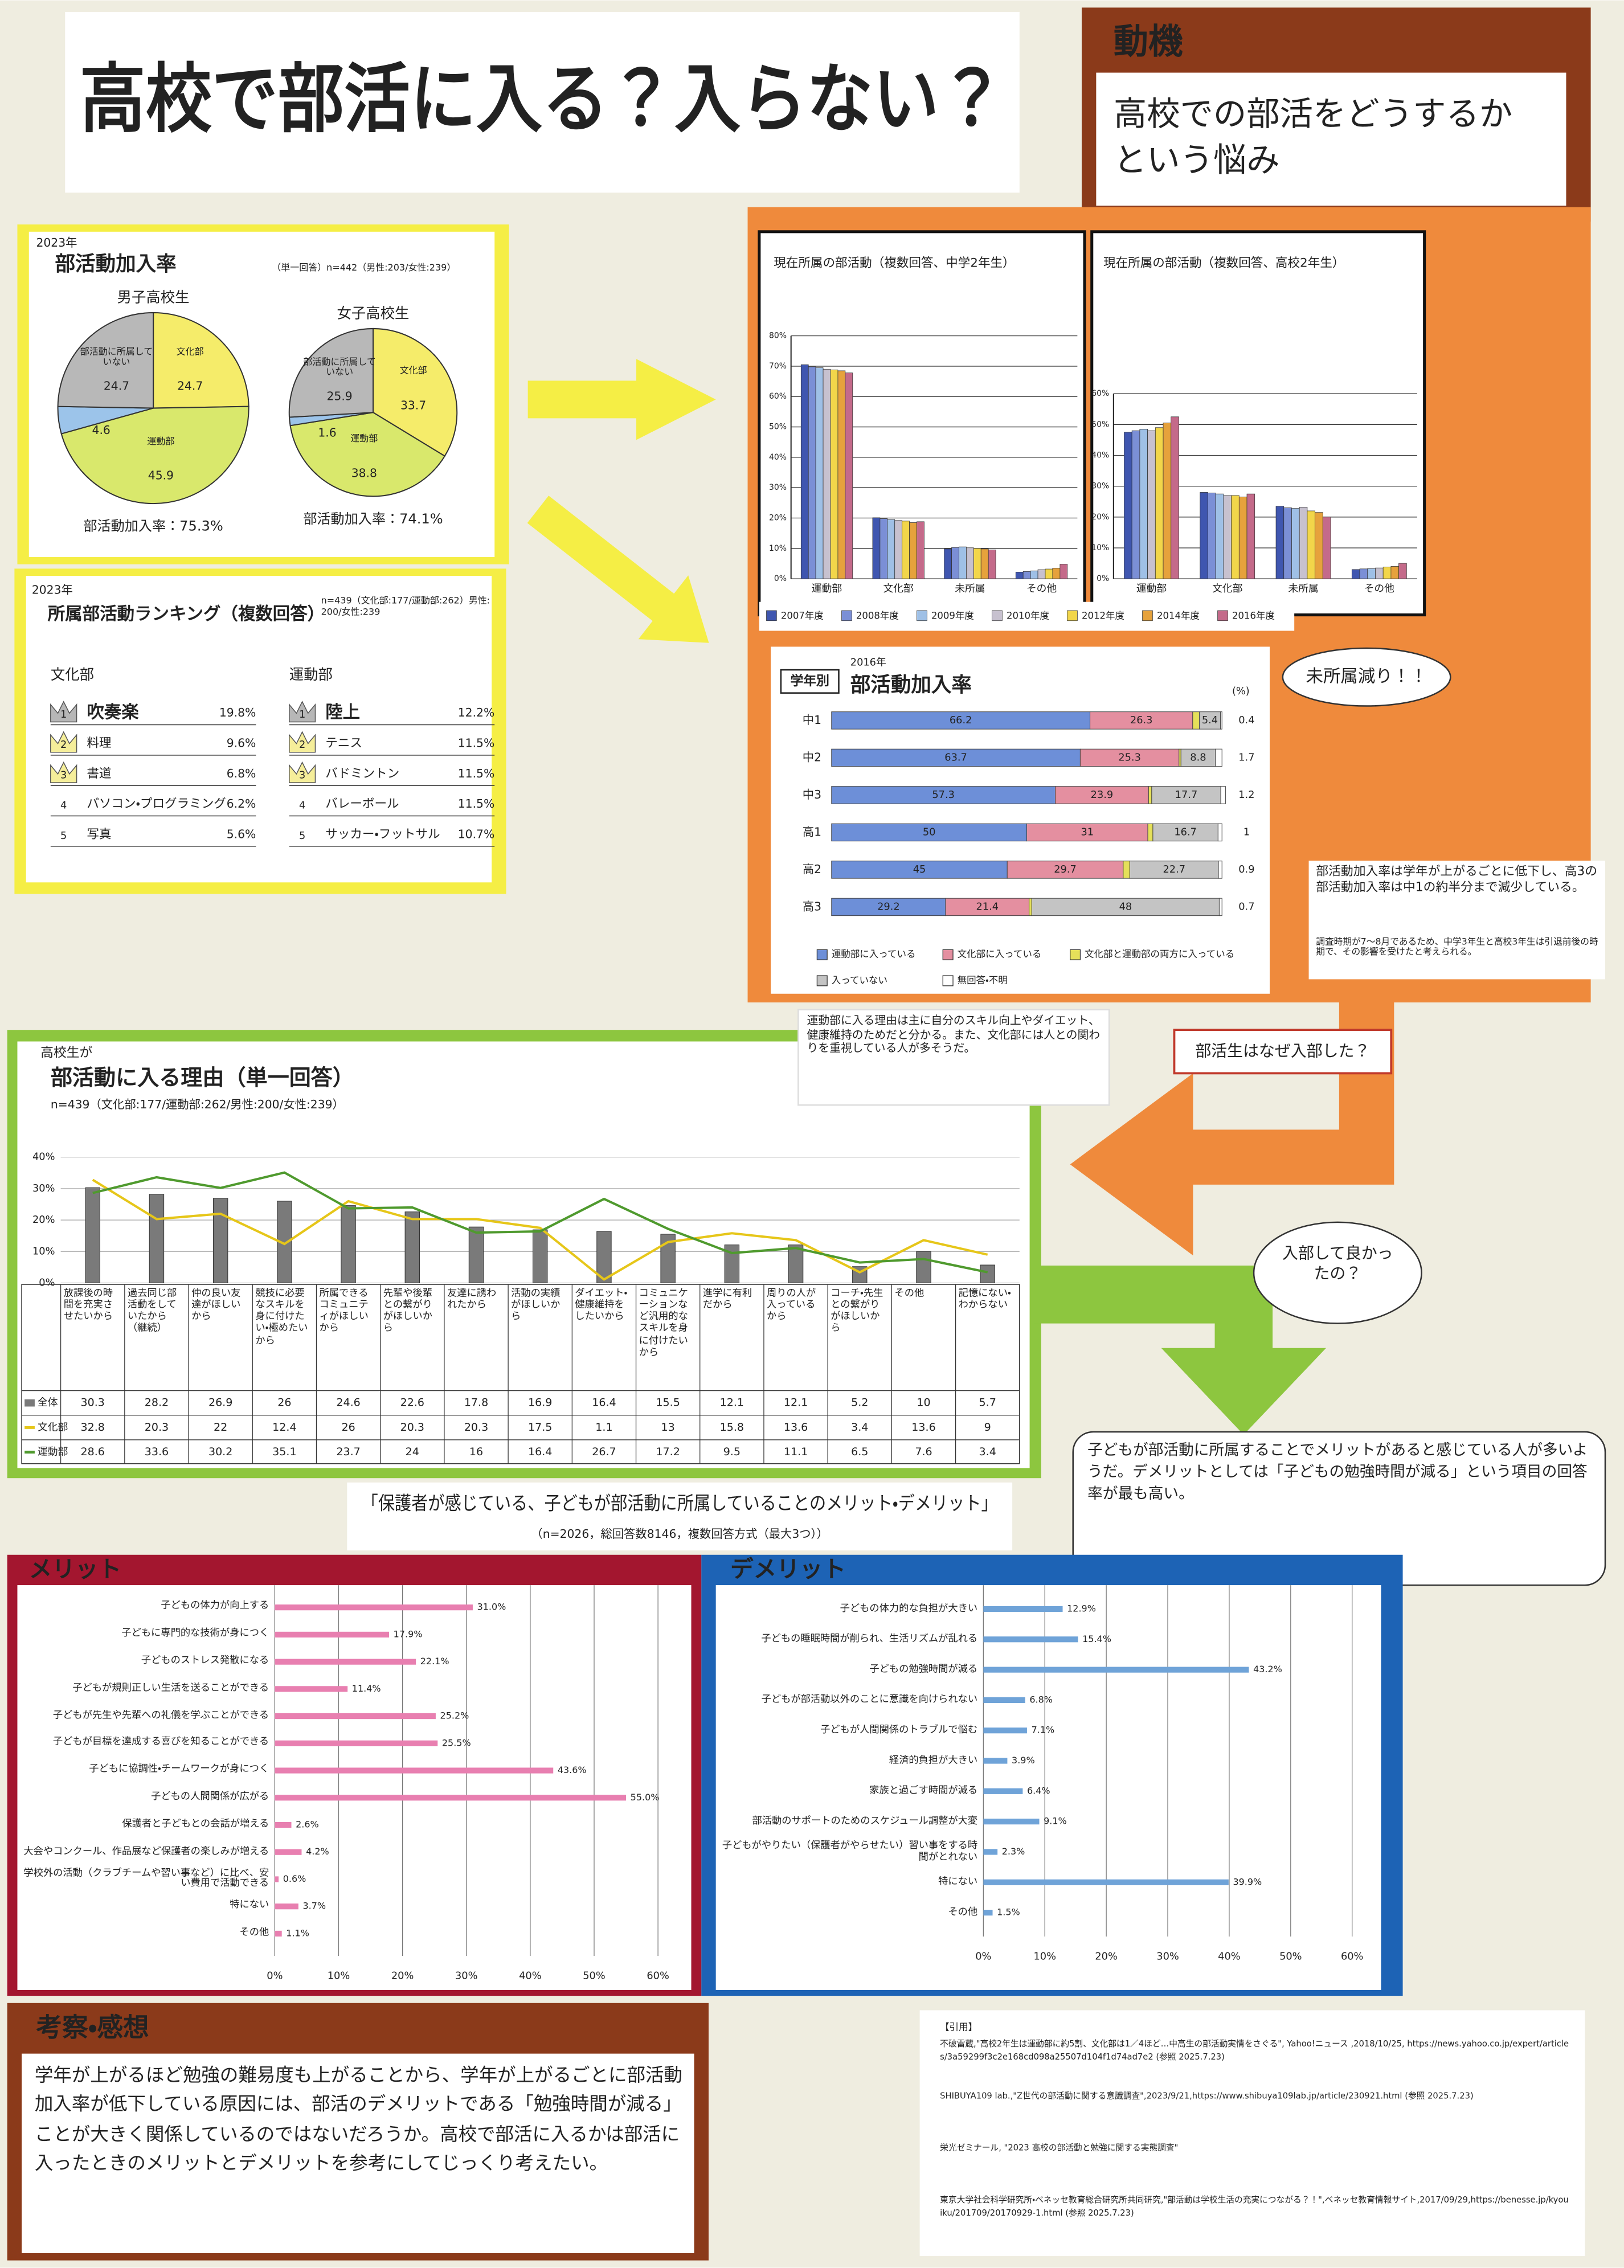 The width and height of the screenshot is (1624, 2268). I want to click on chart-title: 部活動加入率, so click(115, 264).